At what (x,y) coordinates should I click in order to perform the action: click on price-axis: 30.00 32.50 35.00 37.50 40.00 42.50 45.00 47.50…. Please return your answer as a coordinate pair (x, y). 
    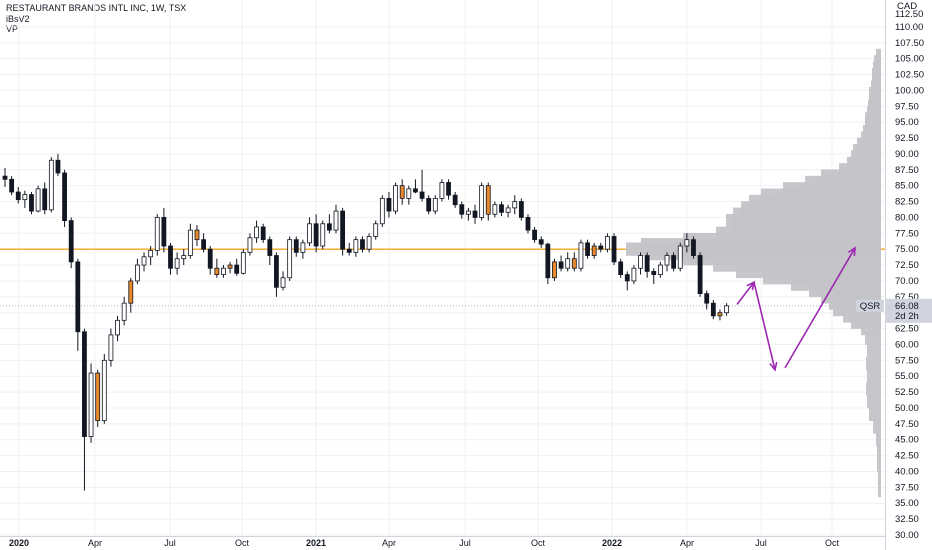
    Looking at the image, I should click on (909, 271).